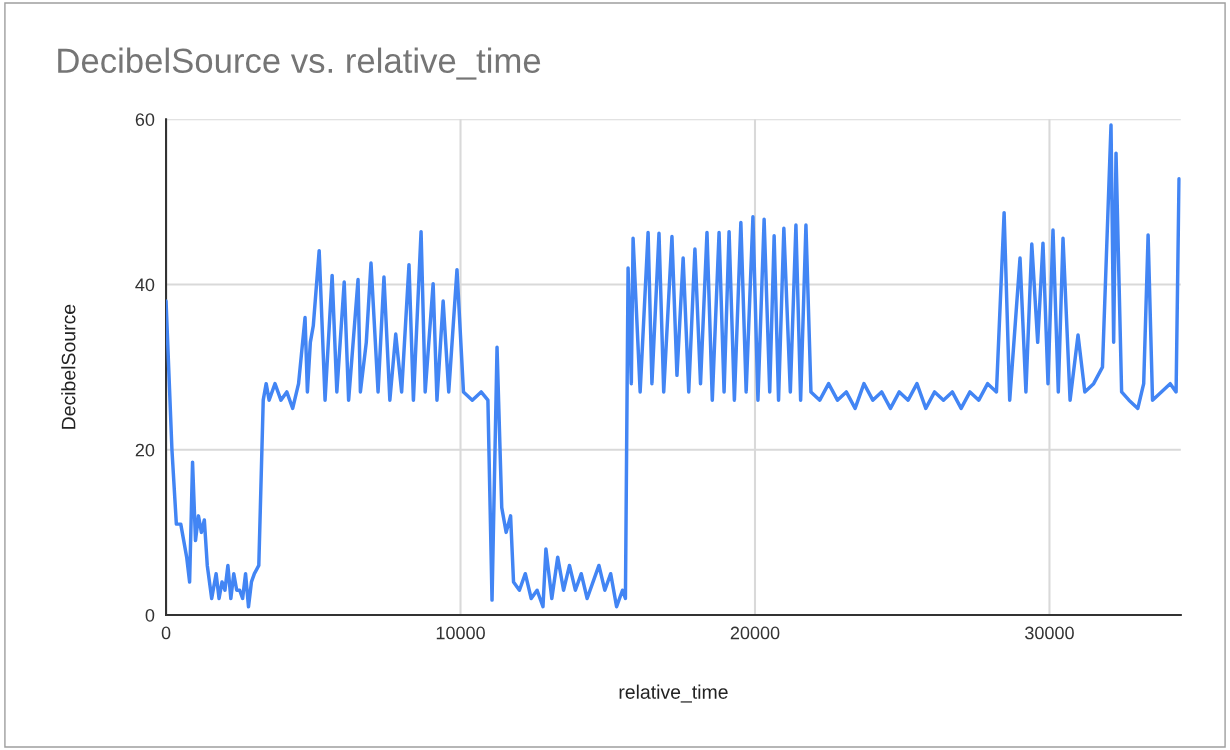 The width and height of the screenshot is (1230, 750). I want to click on y-tick-label: 20, so click(145, 450).